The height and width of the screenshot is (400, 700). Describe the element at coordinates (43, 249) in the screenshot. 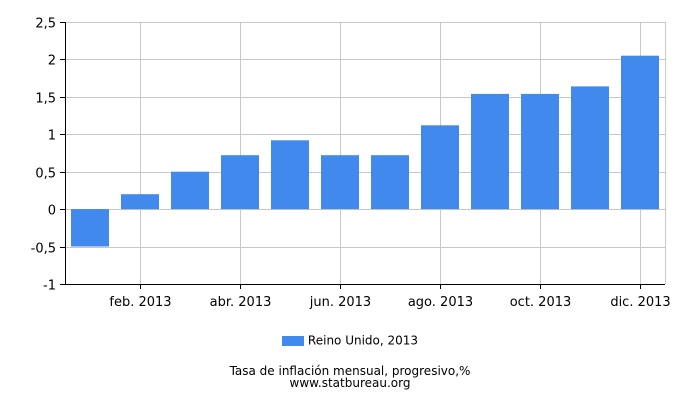

I see `y-tick-label: -0,5` at that location.